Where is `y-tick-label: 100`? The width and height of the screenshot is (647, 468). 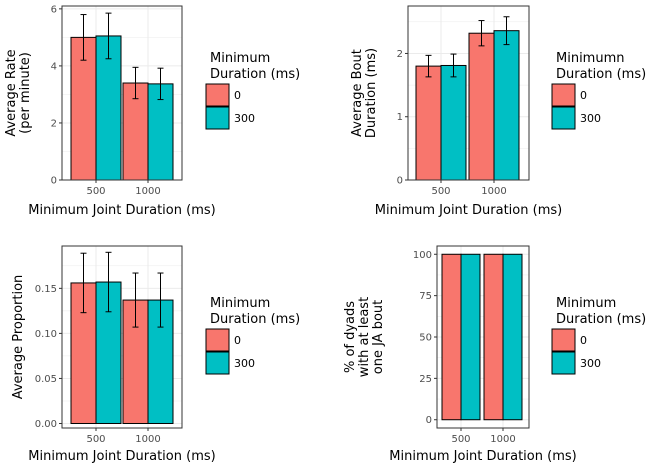
y-tick-label: 100 is located at coordinates (422, 255).